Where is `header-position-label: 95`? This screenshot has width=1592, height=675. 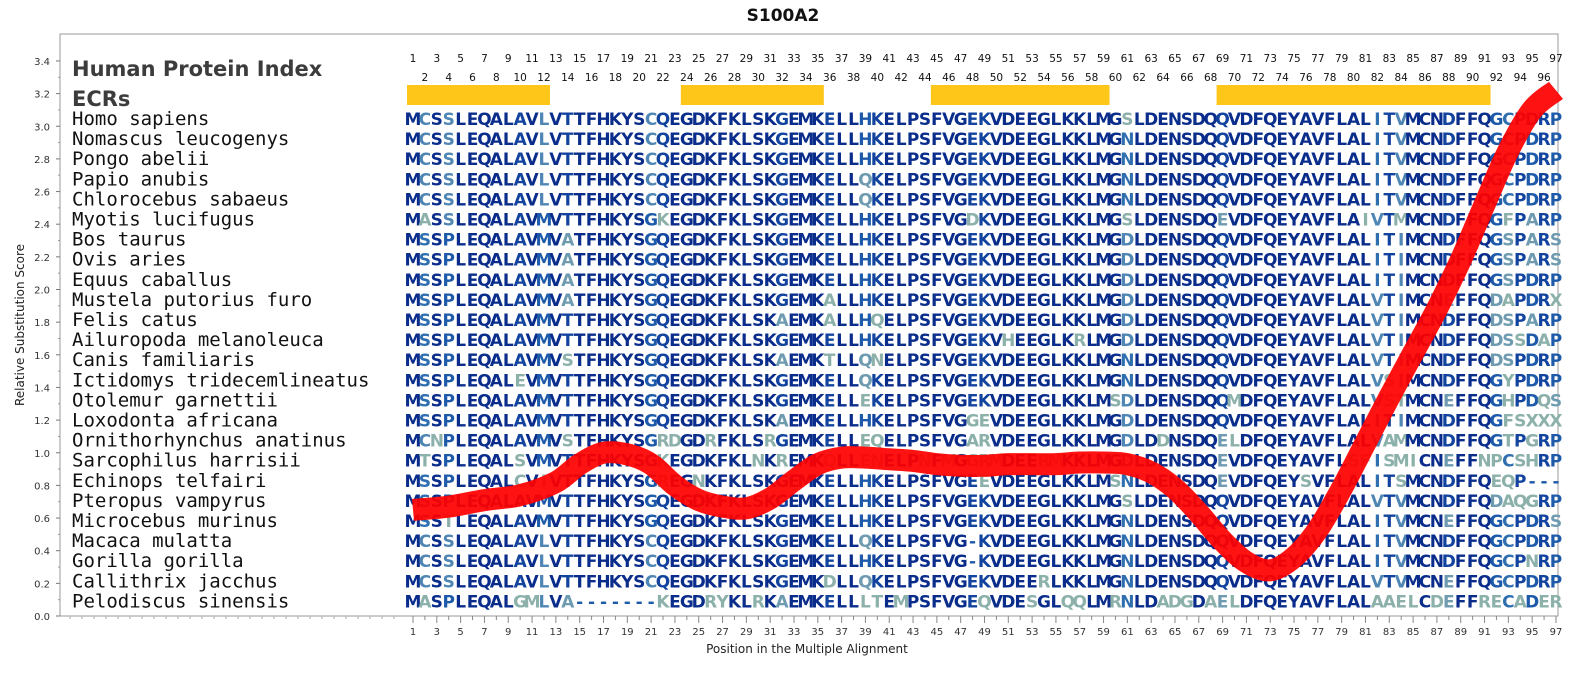 header-position-label: 95 is located at coordinates (1531, 59).